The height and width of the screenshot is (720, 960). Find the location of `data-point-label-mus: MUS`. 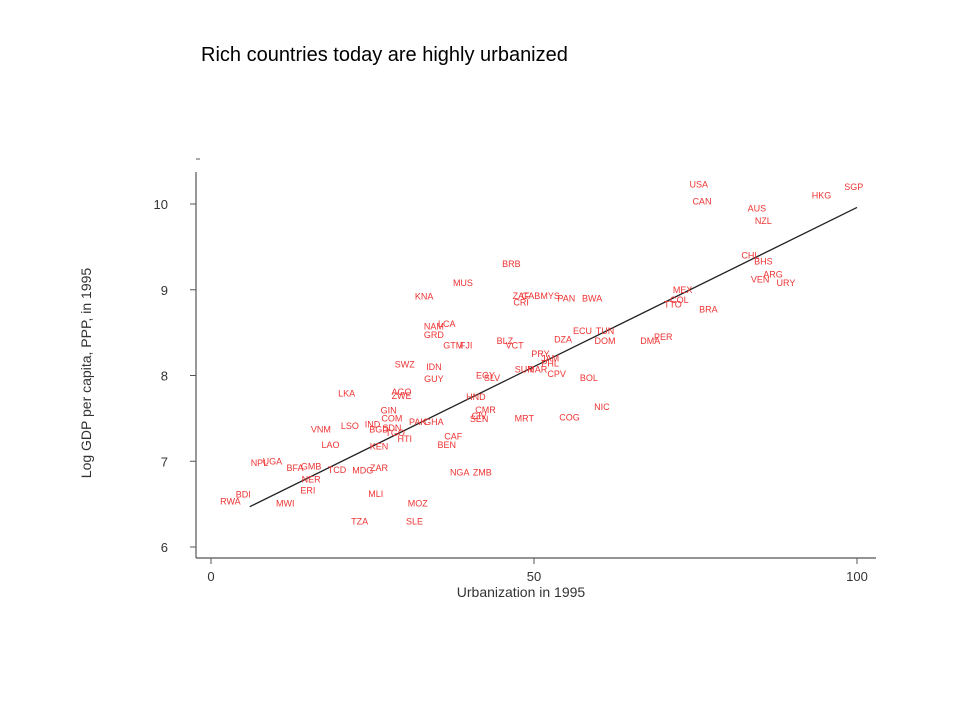

data-point-label-mus: MUS is located at coordinates (463, 283).